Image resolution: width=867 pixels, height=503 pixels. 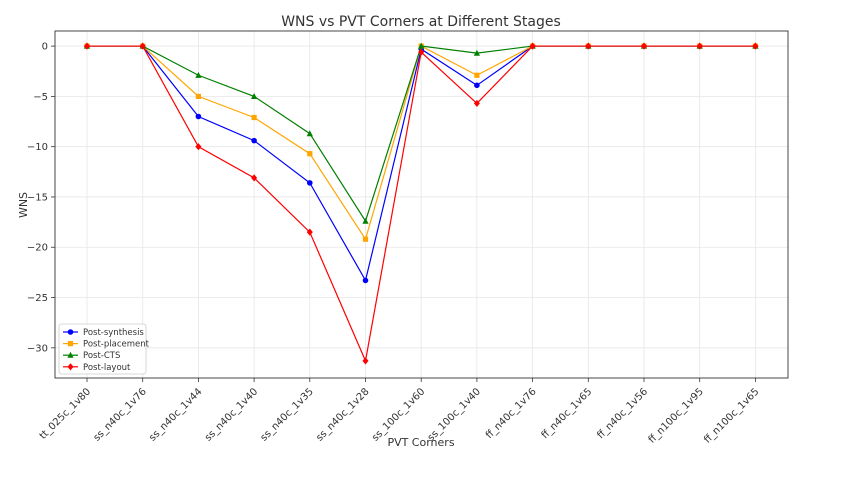 What do you see at coordinates (37, 147) in the screenshot?
I see `y-tick-label: −10` at bounding box center [37, 147].